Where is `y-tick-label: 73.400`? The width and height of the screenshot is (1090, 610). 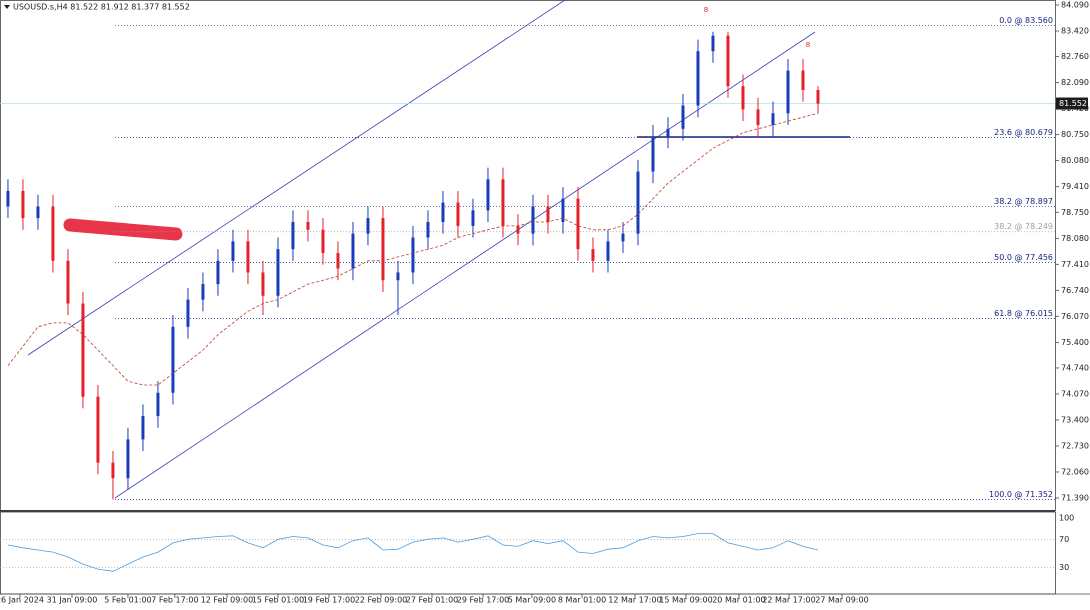
y-tick-label: 73.400 is located at coordinates (1075, 419).